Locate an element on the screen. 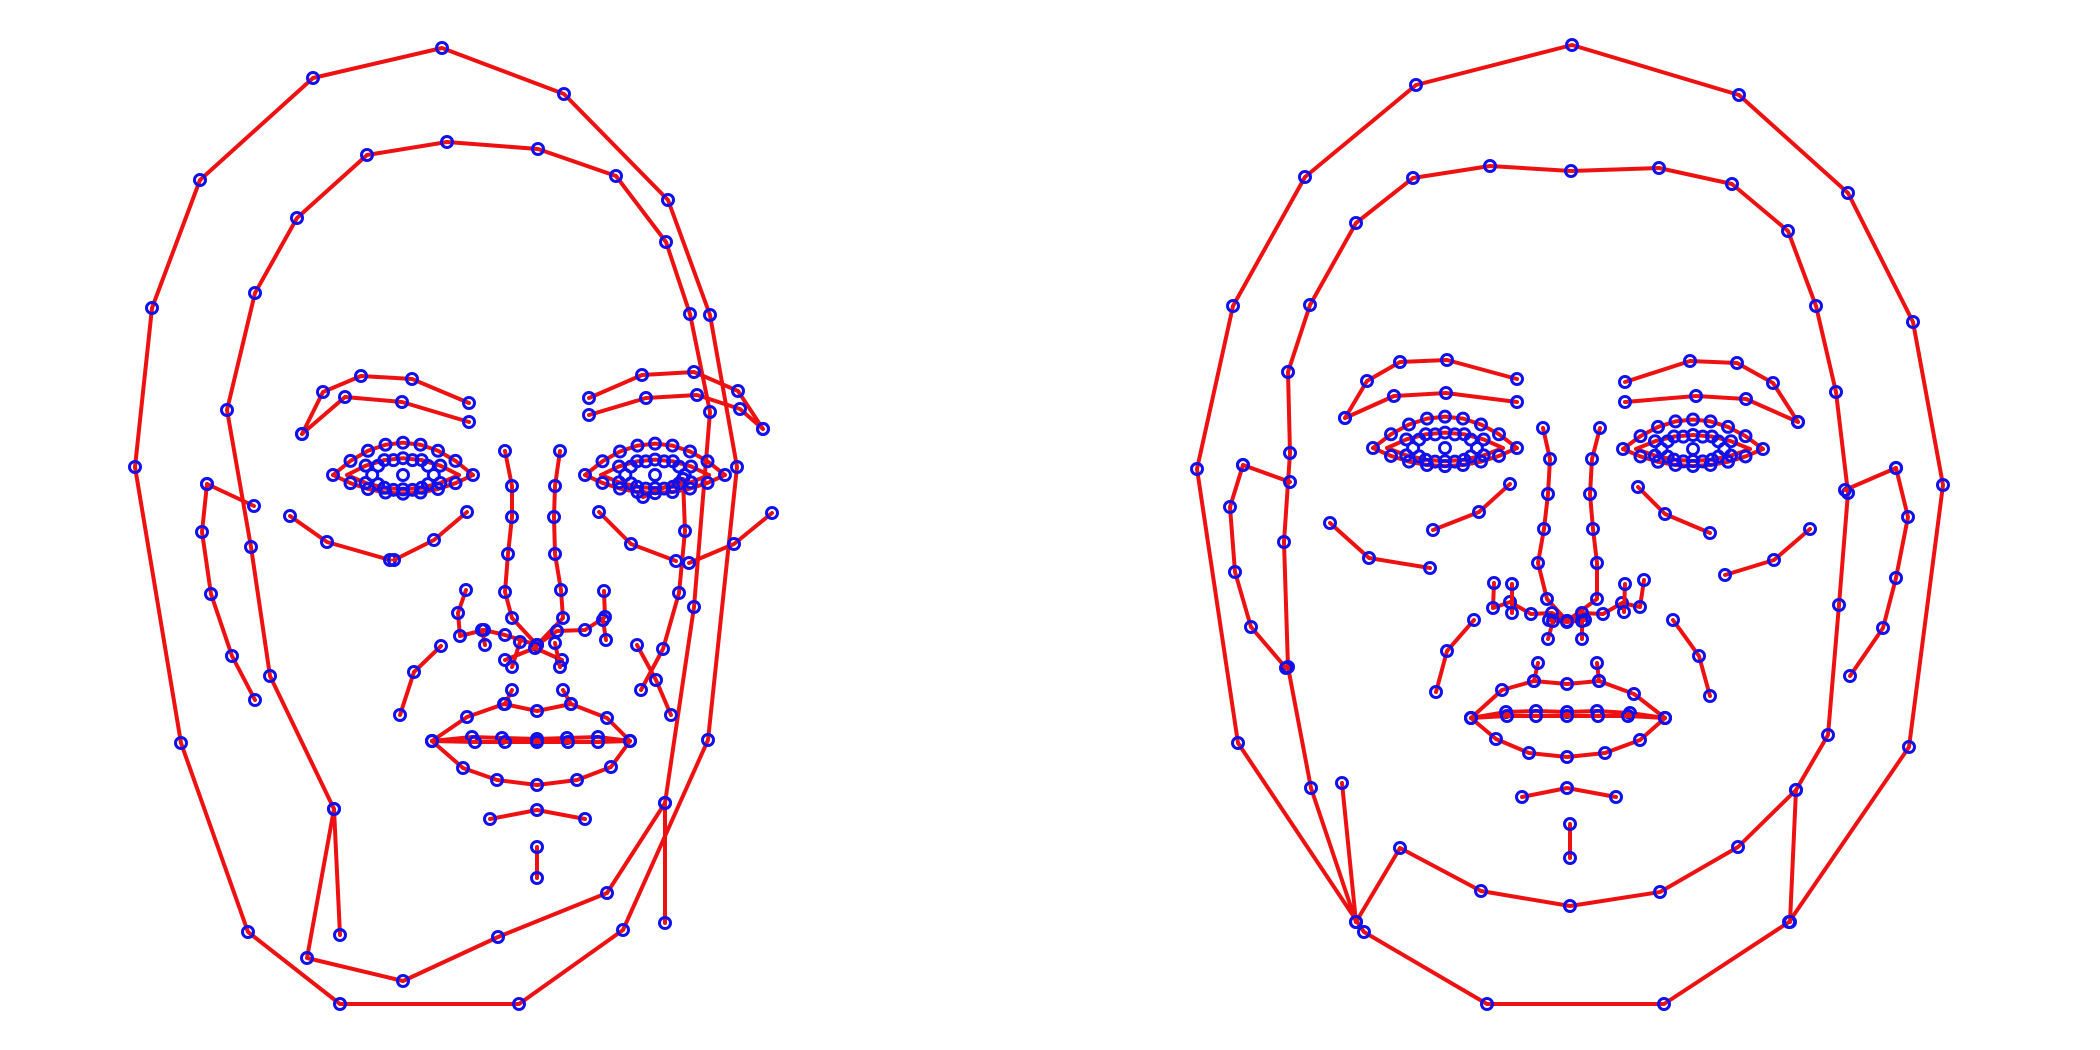 Image resolution: width=2100 pixels, height=1050 pixels. chin is located at coordinates (1569, 792).